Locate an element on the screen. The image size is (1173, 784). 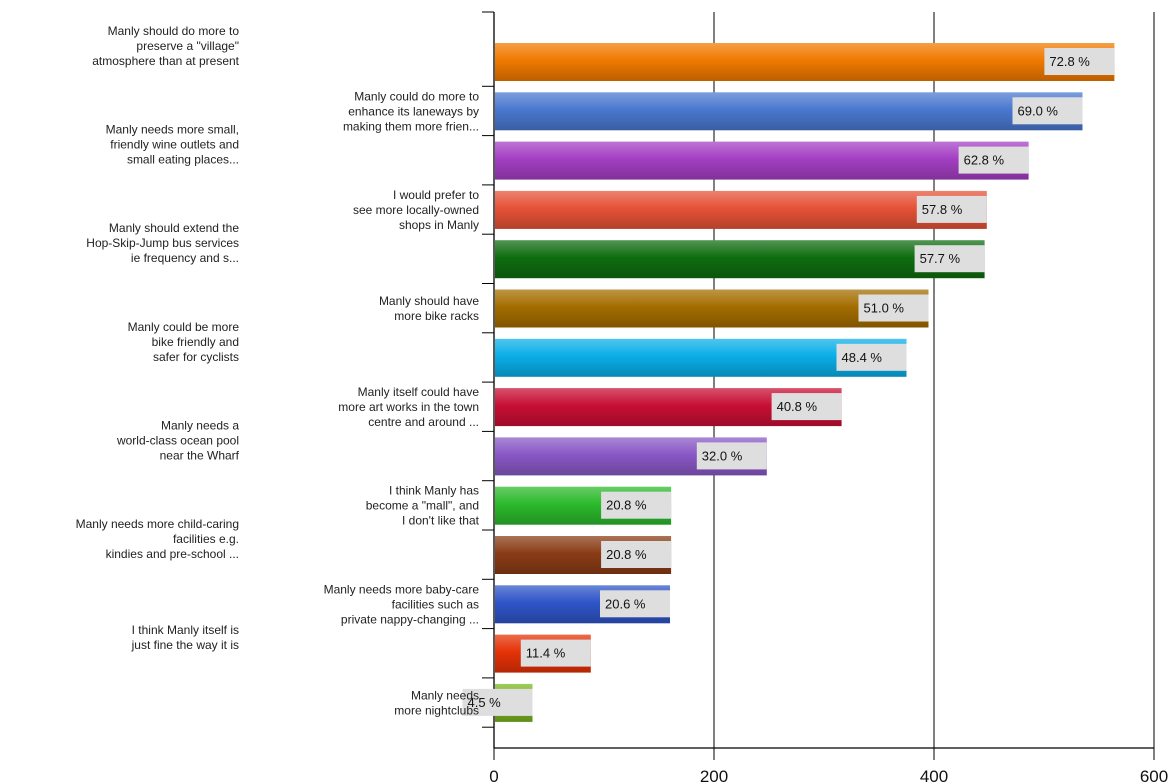
category-label-11-line-2: facilities e.g. is located at coordinates (206, 539).